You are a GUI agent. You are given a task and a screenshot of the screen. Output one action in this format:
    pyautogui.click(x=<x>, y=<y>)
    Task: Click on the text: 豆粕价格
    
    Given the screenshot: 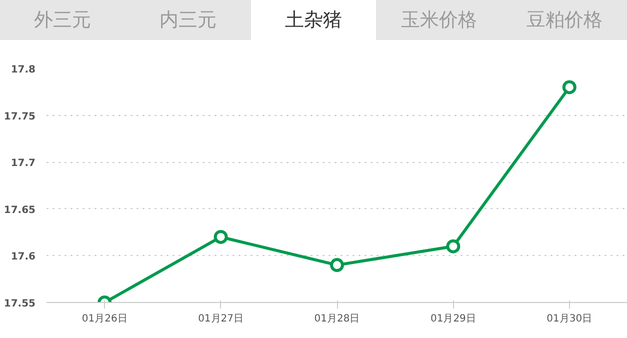 What is the action you would take?
    pyautogui.click(x=564, y=20)
    